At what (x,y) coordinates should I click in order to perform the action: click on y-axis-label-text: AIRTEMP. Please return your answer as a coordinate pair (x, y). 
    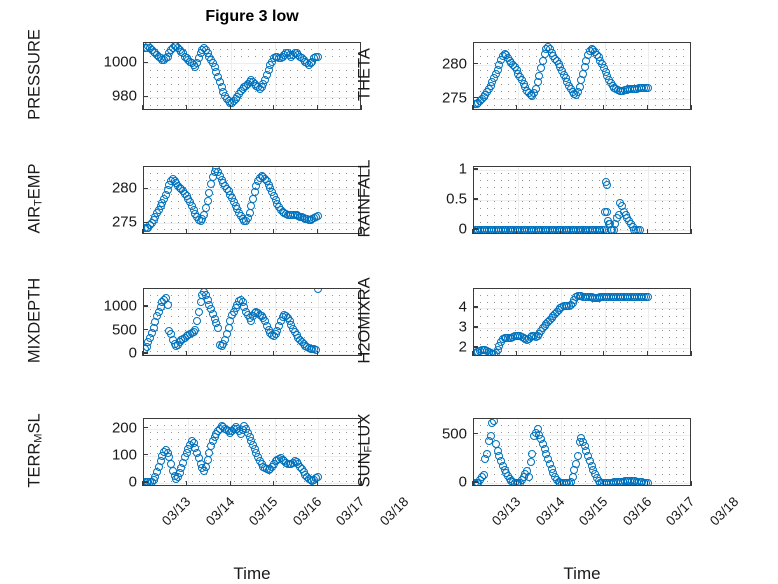
    Looking at the image, I should click on (35, 198).